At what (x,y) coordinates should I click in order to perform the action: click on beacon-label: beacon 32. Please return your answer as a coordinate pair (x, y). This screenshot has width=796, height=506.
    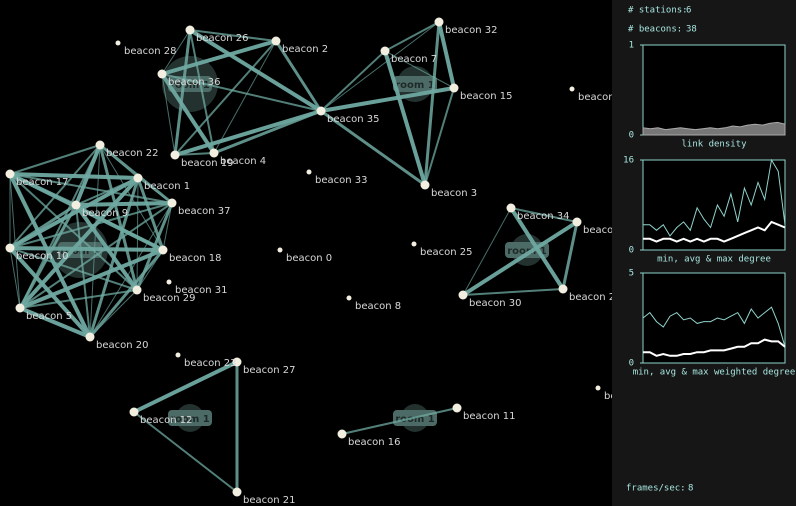
    Looking at the image, I should click on (471, 30).